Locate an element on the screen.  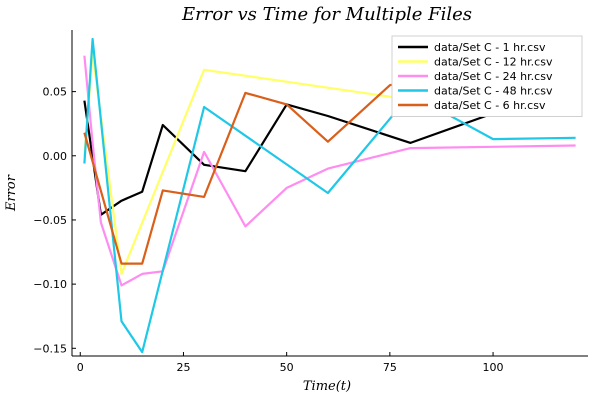
chart-title: Error vs Time for Multiple Files is located at coordinates (326, 14).